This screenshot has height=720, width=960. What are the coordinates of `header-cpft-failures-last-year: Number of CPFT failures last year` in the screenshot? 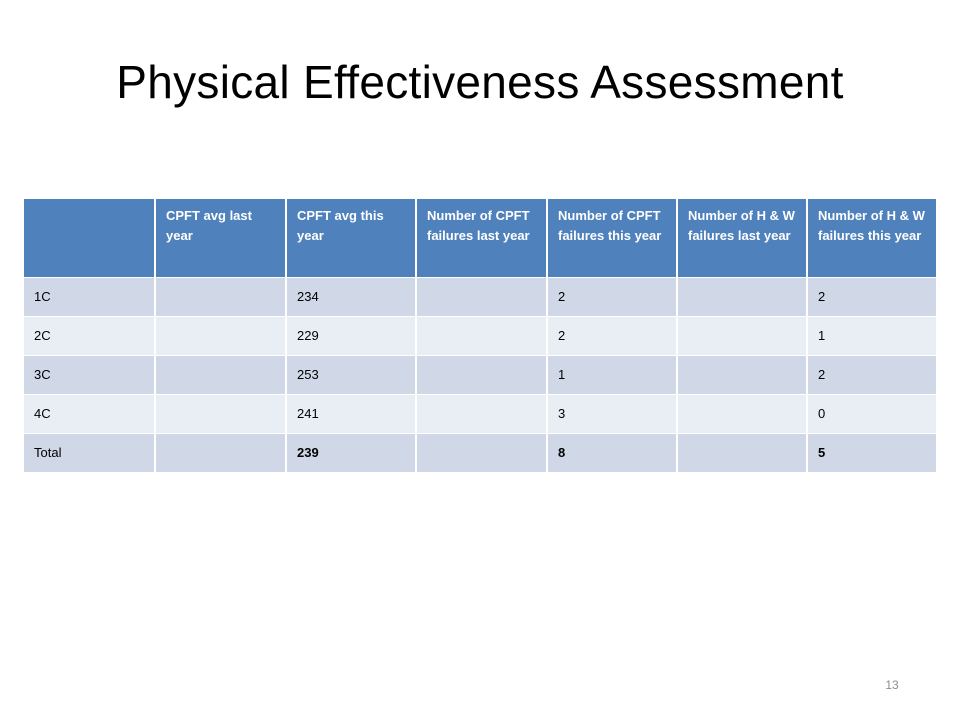 It's located at (482, 238).